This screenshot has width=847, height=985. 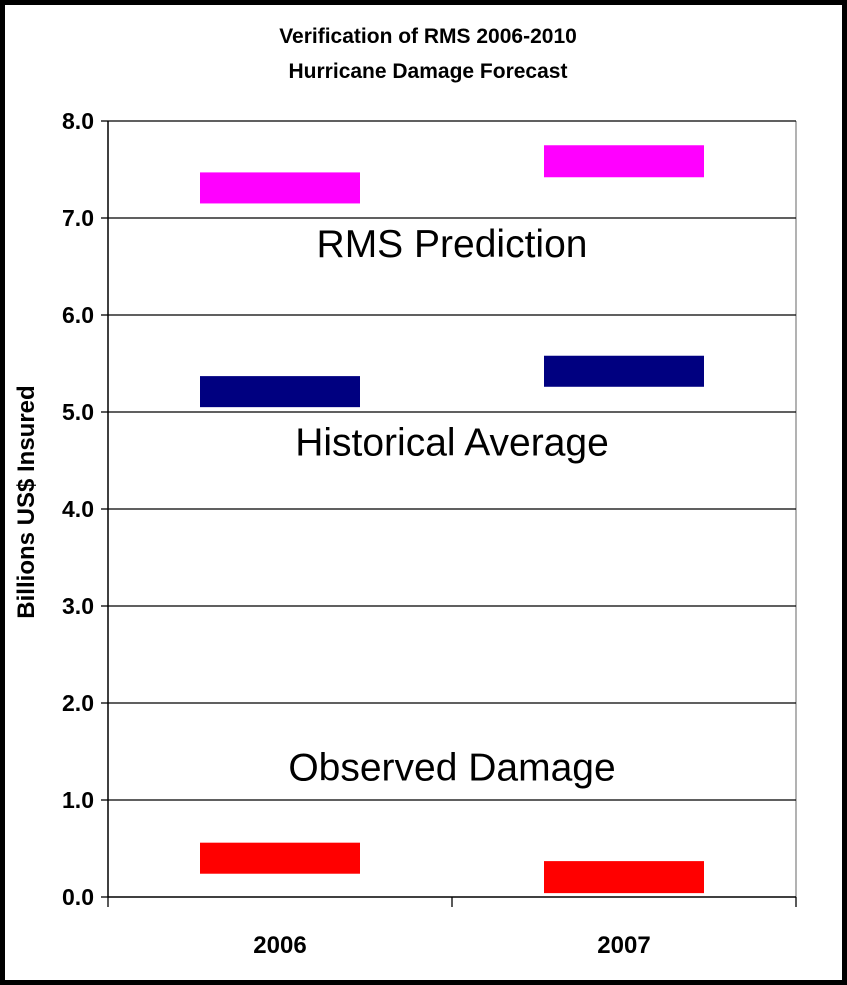 I want to click on chart-title: Verification of RMS 2006-2010, so click(x=428, y=36).